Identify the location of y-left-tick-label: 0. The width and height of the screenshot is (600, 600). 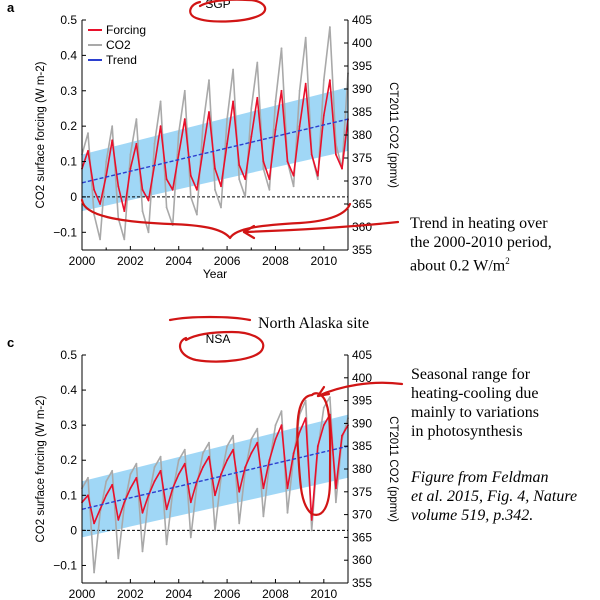
(73, 530).